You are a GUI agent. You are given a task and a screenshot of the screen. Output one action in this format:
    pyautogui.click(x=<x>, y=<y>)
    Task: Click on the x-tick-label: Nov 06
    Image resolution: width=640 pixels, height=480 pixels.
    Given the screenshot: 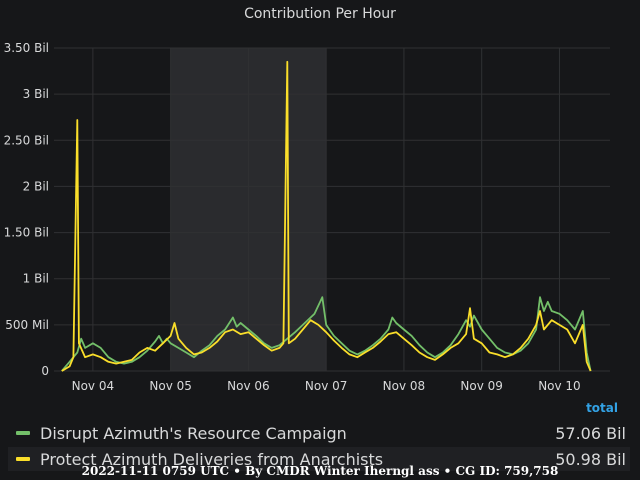 What is the action you would take?
    pyautogui.click(x=248, y=386)
    